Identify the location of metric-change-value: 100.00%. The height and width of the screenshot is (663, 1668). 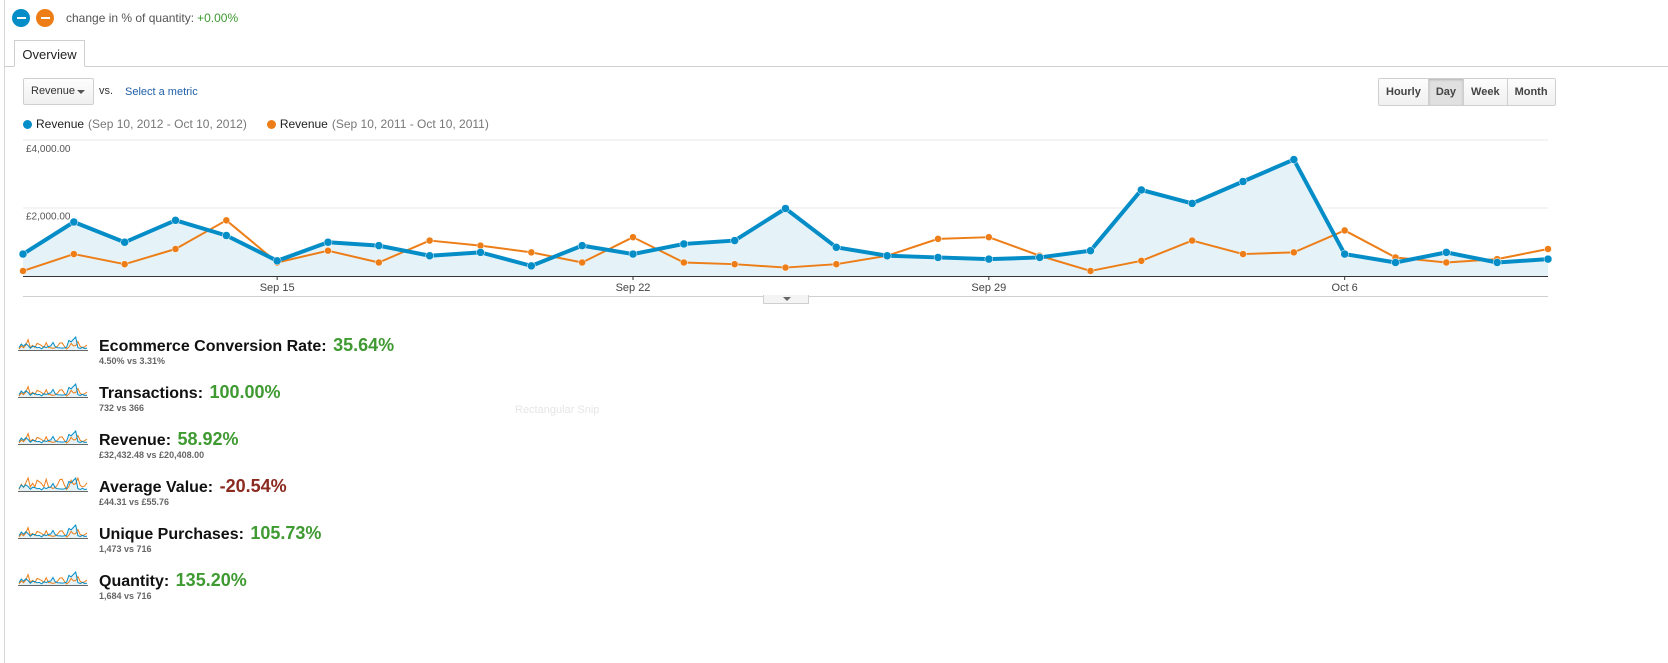
(245, 392).